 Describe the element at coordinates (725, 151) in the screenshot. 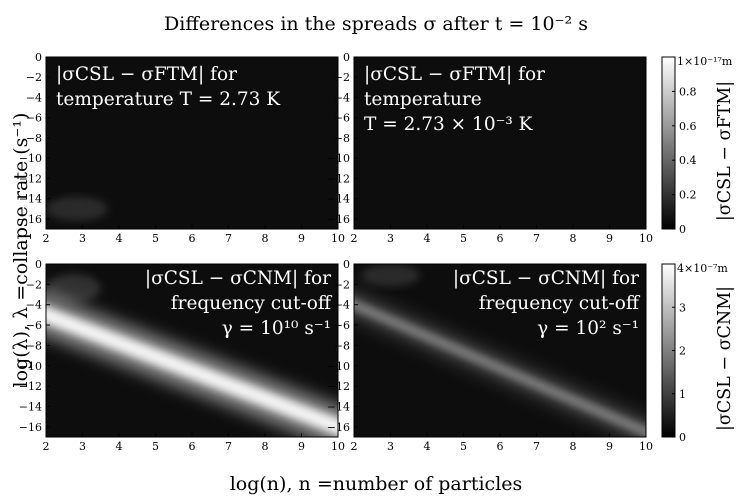

I see `colorbar-label: |σCSL − σFTM|` at that location.